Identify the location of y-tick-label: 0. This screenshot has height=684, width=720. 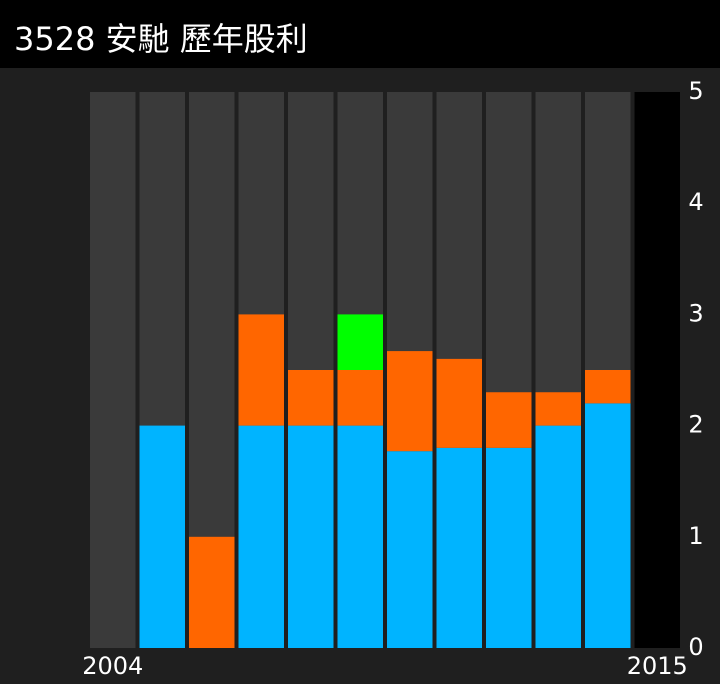
(695, 647).